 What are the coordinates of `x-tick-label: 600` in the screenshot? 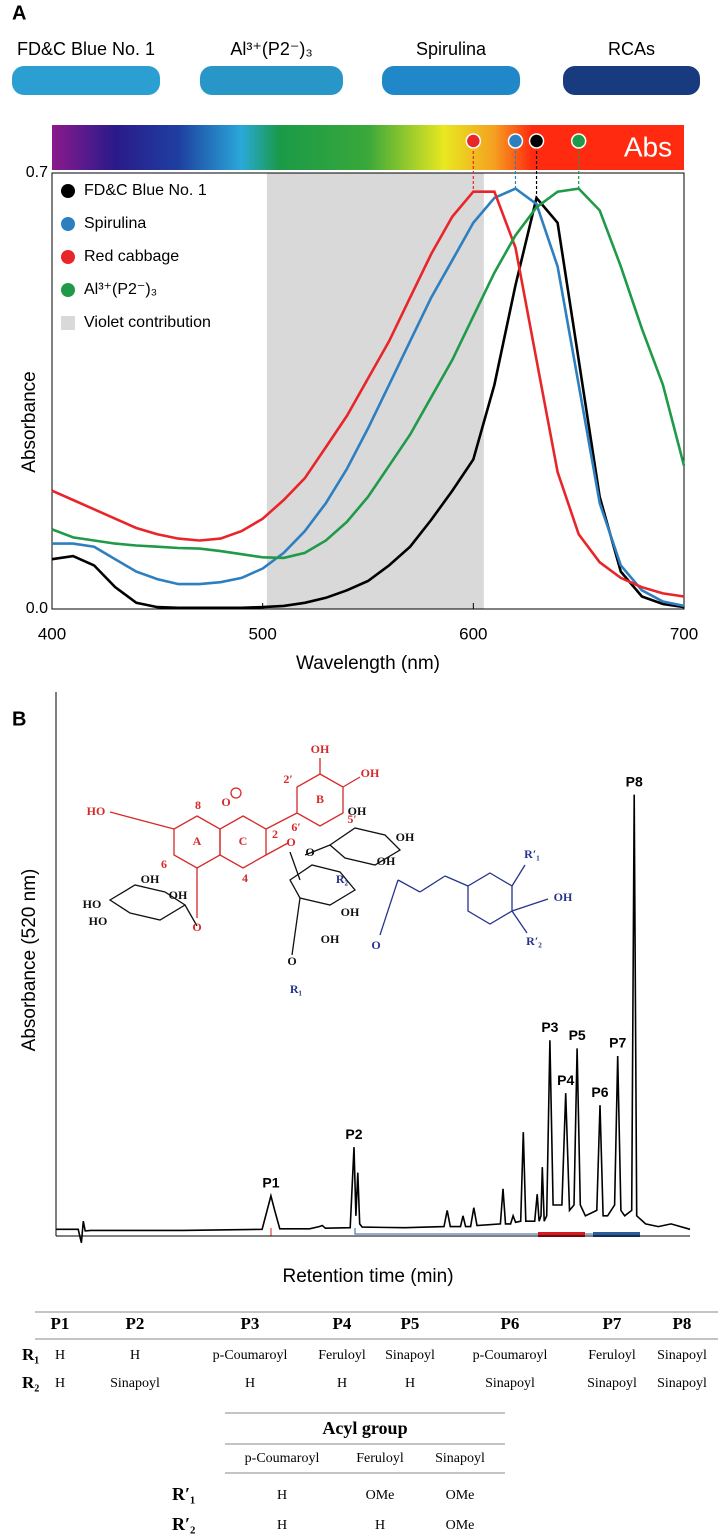 It's located at (473, 633).